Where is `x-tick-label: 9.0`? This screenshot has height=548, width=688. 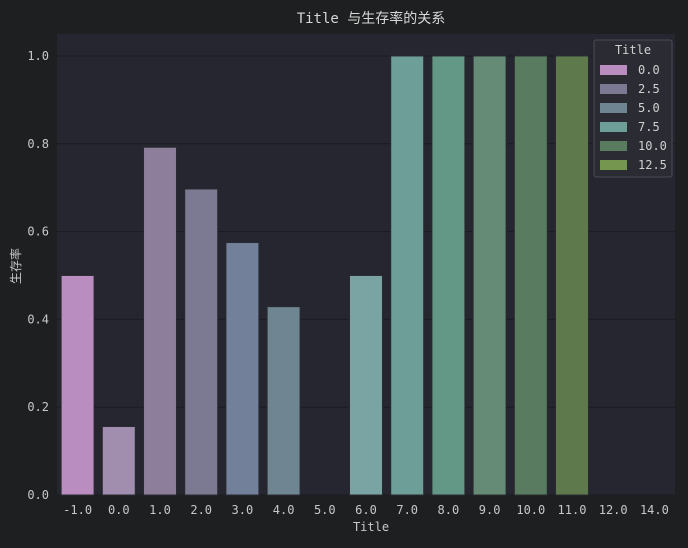 x-tick-label: 9.0 is located at coordinates (490, 510).